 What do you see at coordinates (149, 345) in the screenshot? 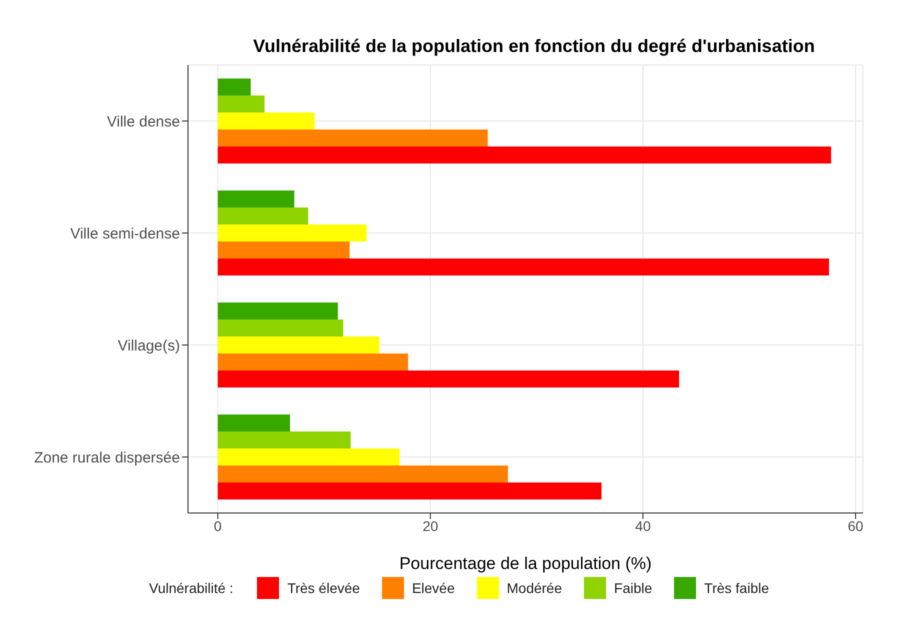
I see `y-tick-label: Village(s)` at bounding box center [149, 345].